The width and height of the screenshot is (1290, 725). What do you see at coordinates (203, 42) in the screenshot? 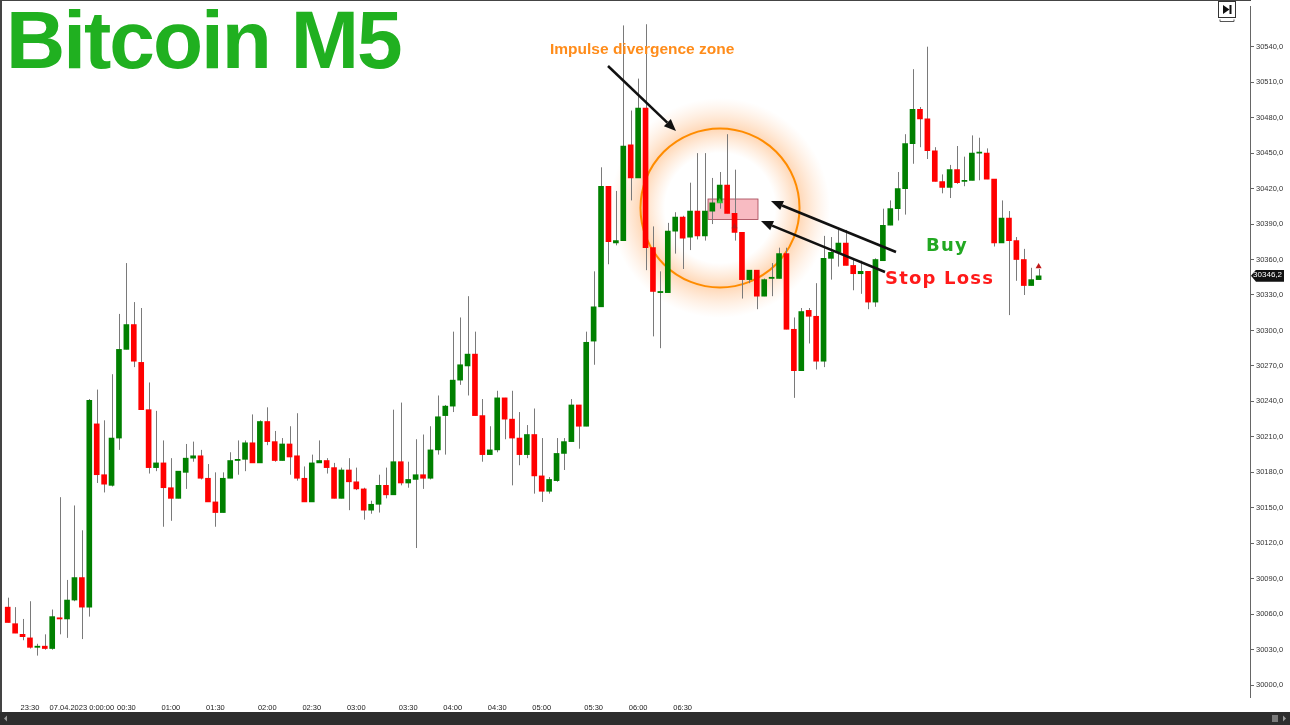
I see `chart-title: Bitcoin M5` at bounding box center [203, 42].